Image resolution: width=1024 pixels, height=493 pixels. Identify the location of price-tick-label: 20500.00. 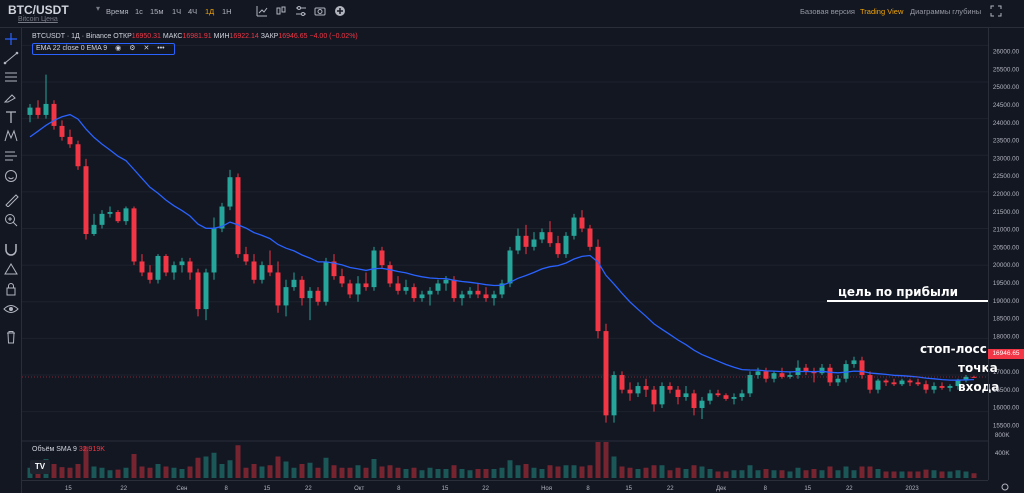
(1006, 247).